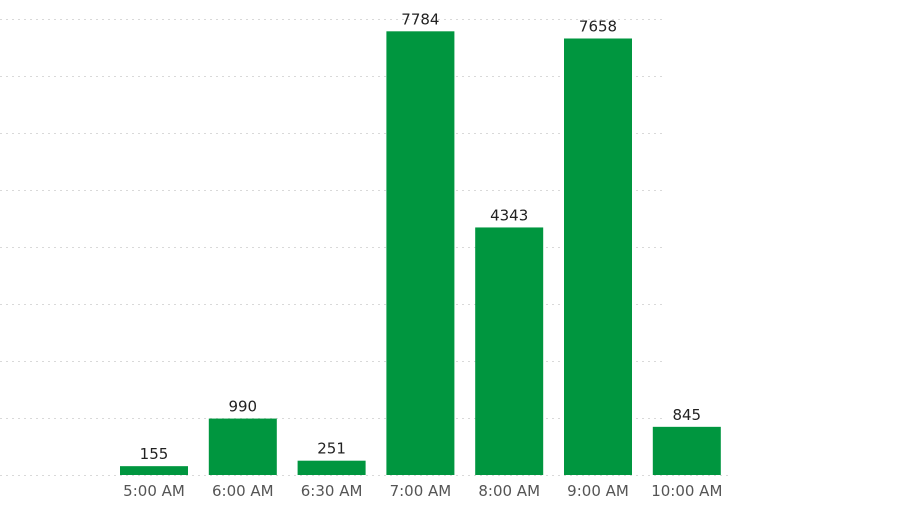 Image resolution: width=901 pixels, height=512 pixels. I want to click on x-tick-label: 6:30 AM, so click(332, 491).